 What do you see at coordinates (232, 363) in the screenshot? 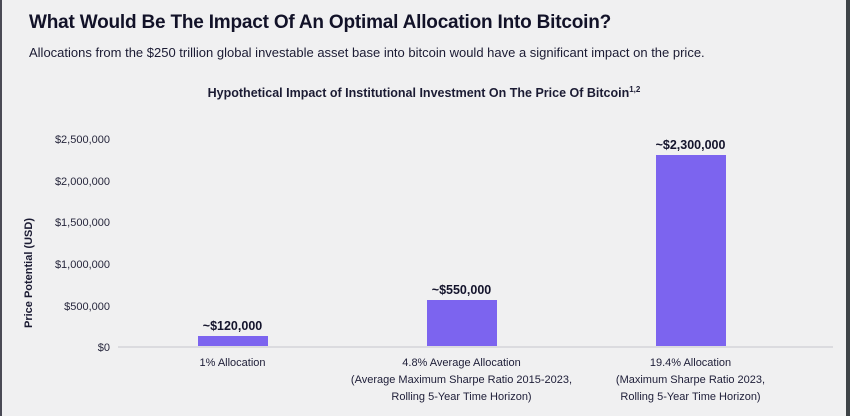
I see `category-label-line: 1% Allocation` at bounding box center [232, 363].